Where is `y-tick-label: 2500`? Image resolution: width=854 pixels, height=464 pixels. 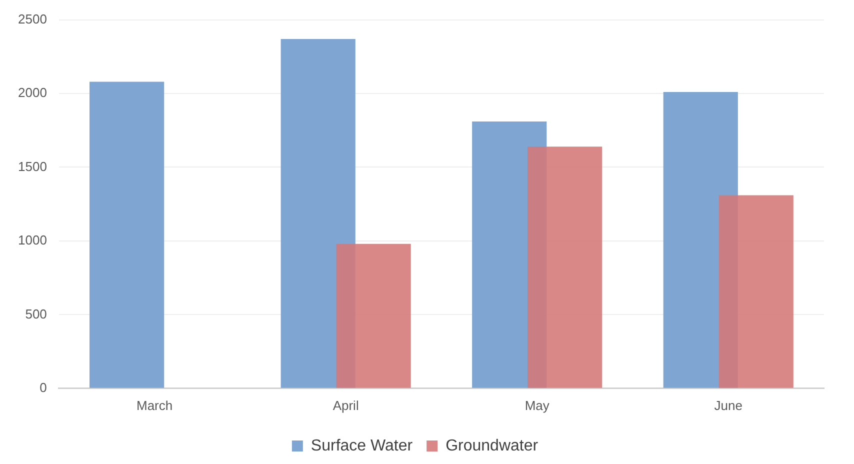
y-tick-label: 2500 is located at coordinates (32, 18).